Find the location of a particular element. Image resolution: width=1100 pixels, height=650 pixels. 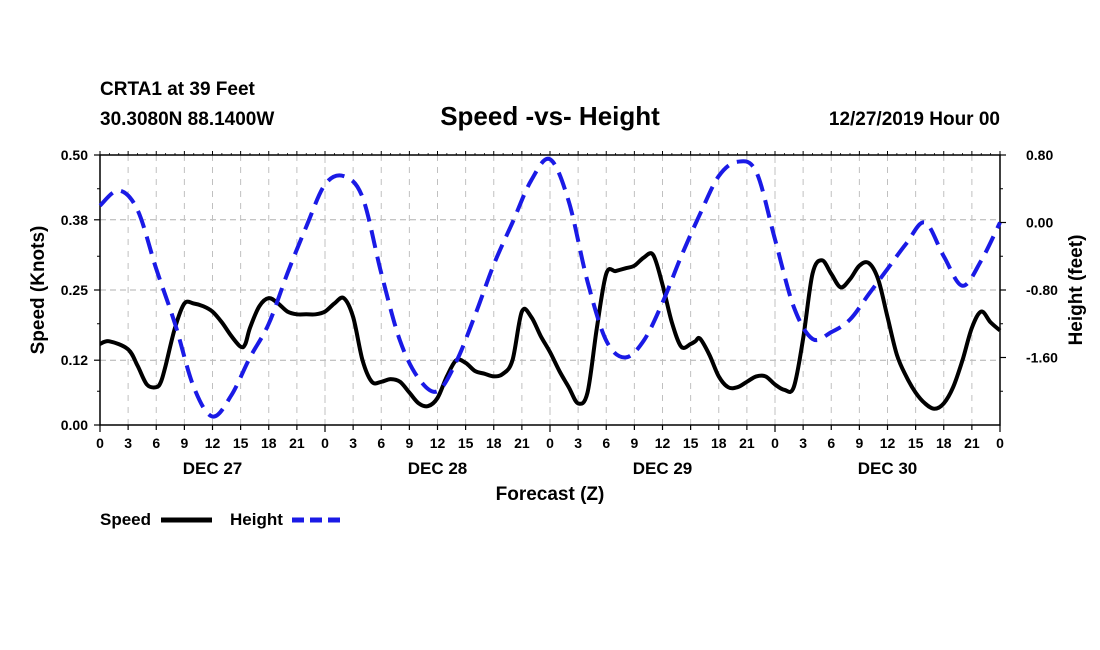

day-label: DEC 30 is located at coordinates (888, 468).